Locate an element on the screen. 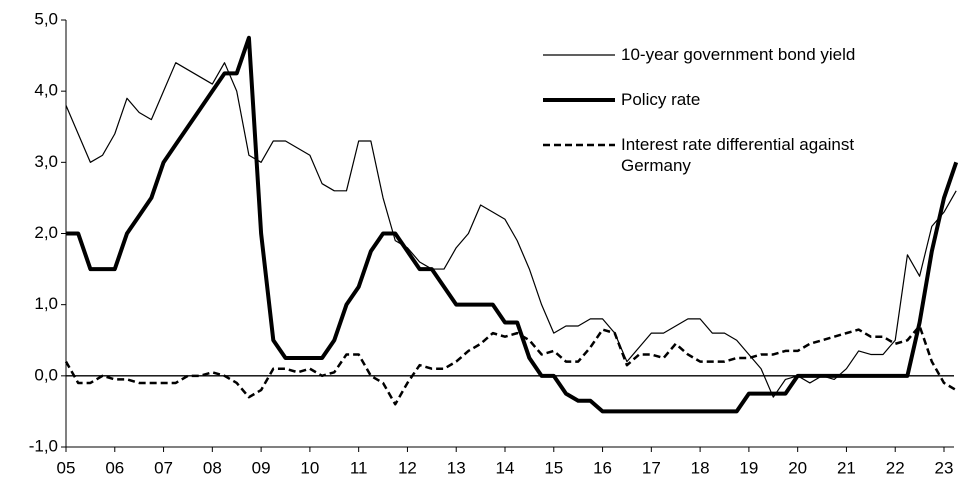  y-tick-label: 0,0 is located at coordinates (46, 374).